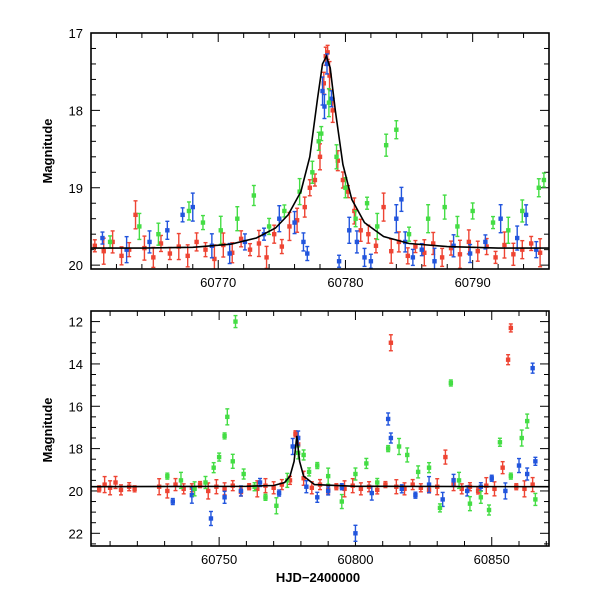 The height and width of the screenshot is (600, 600). What do you see at coordinates (345, 282) in the screenshot?
I see `x-tick-label: 60780` at bounding box center [345, 282].